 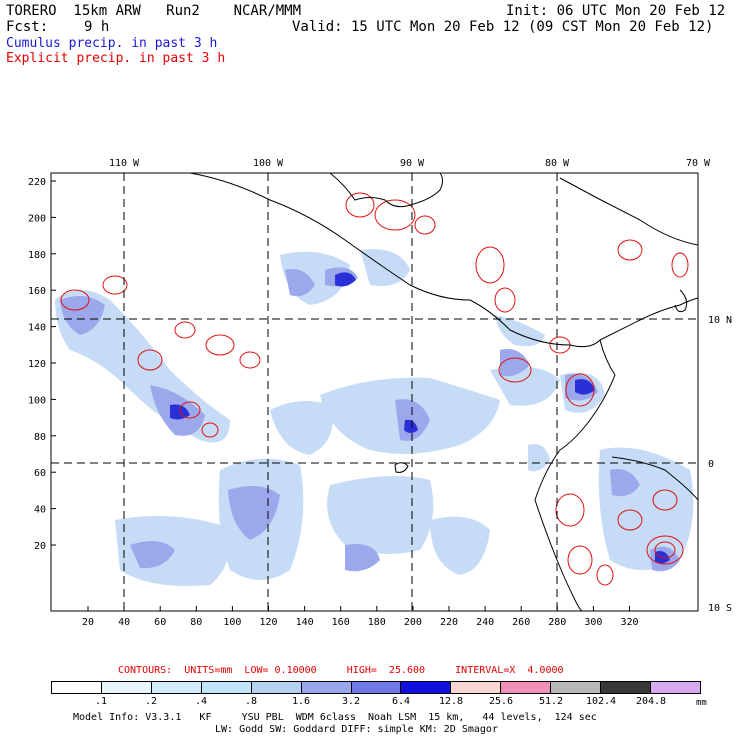 What do you see at coordinates (501, 701) in the screenshot?
I see `colorbar-label: 25.6` at bounding box center [501, 701].